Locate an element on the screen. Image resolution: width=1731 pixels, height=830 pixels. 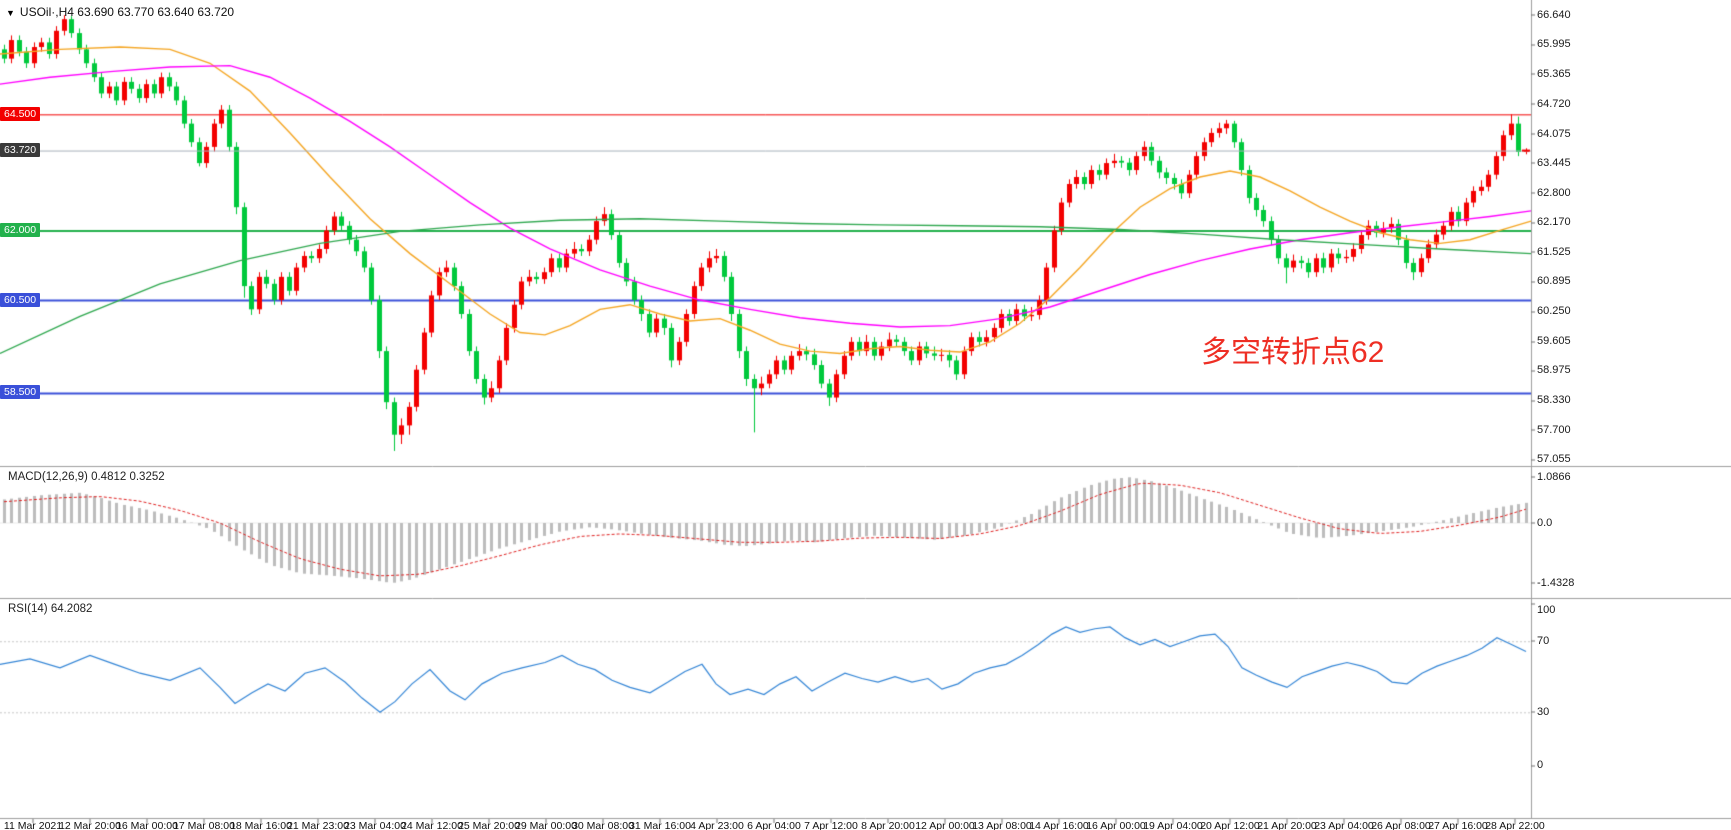
ohlc-readout: 63.690 63.770 63.640 63.720 is located at coordinates (156, 12).